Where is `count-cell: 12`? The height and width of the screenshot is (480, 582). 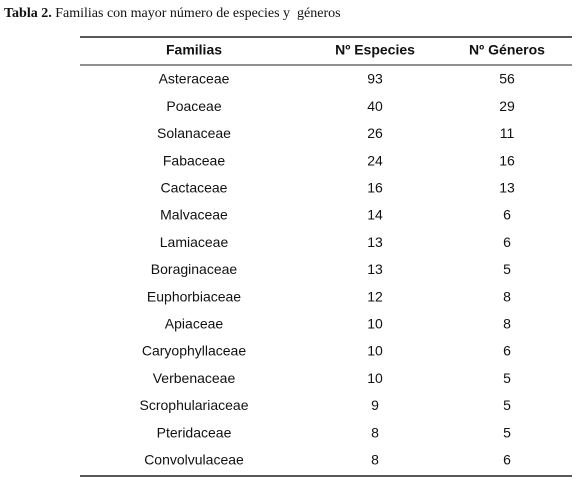
count-cell: 12 is located at coordinates (375, 296).